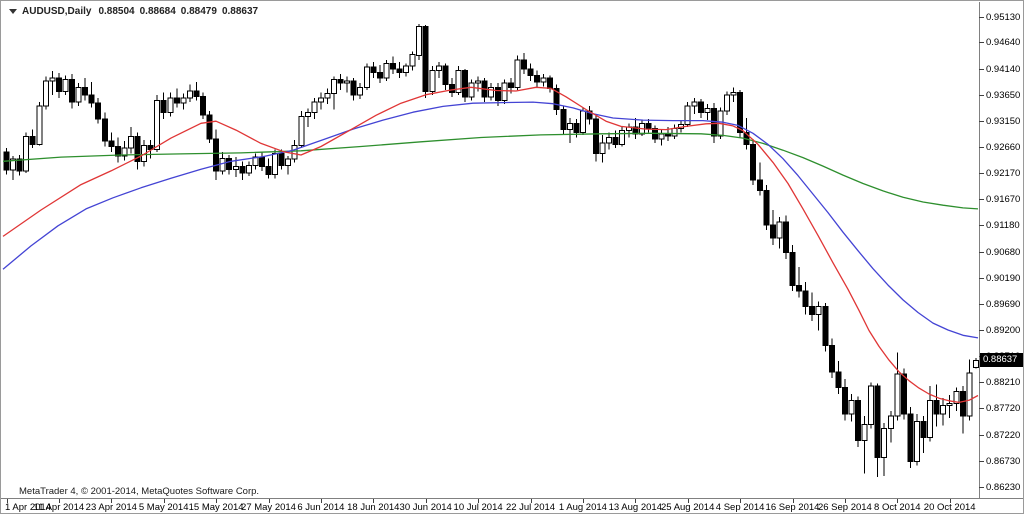  What do you see at coordinates (13, 11) in the screenshot?
I see `symbol-dropdown-icon` at bounding box center [13, 11].